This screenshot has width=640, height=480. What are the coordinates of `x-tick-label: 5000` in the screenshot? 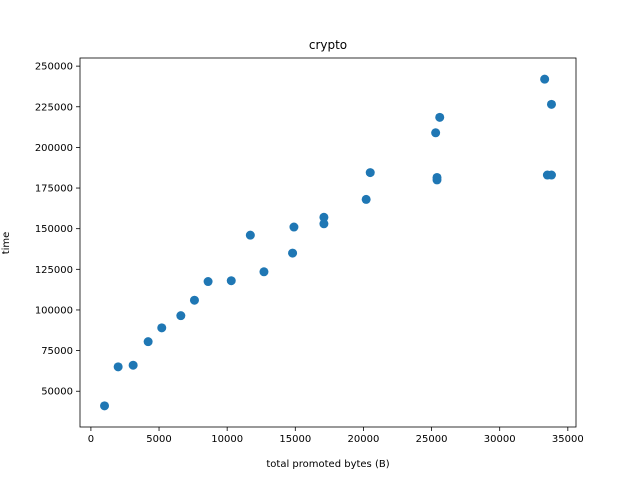 It's located at (158, 439).